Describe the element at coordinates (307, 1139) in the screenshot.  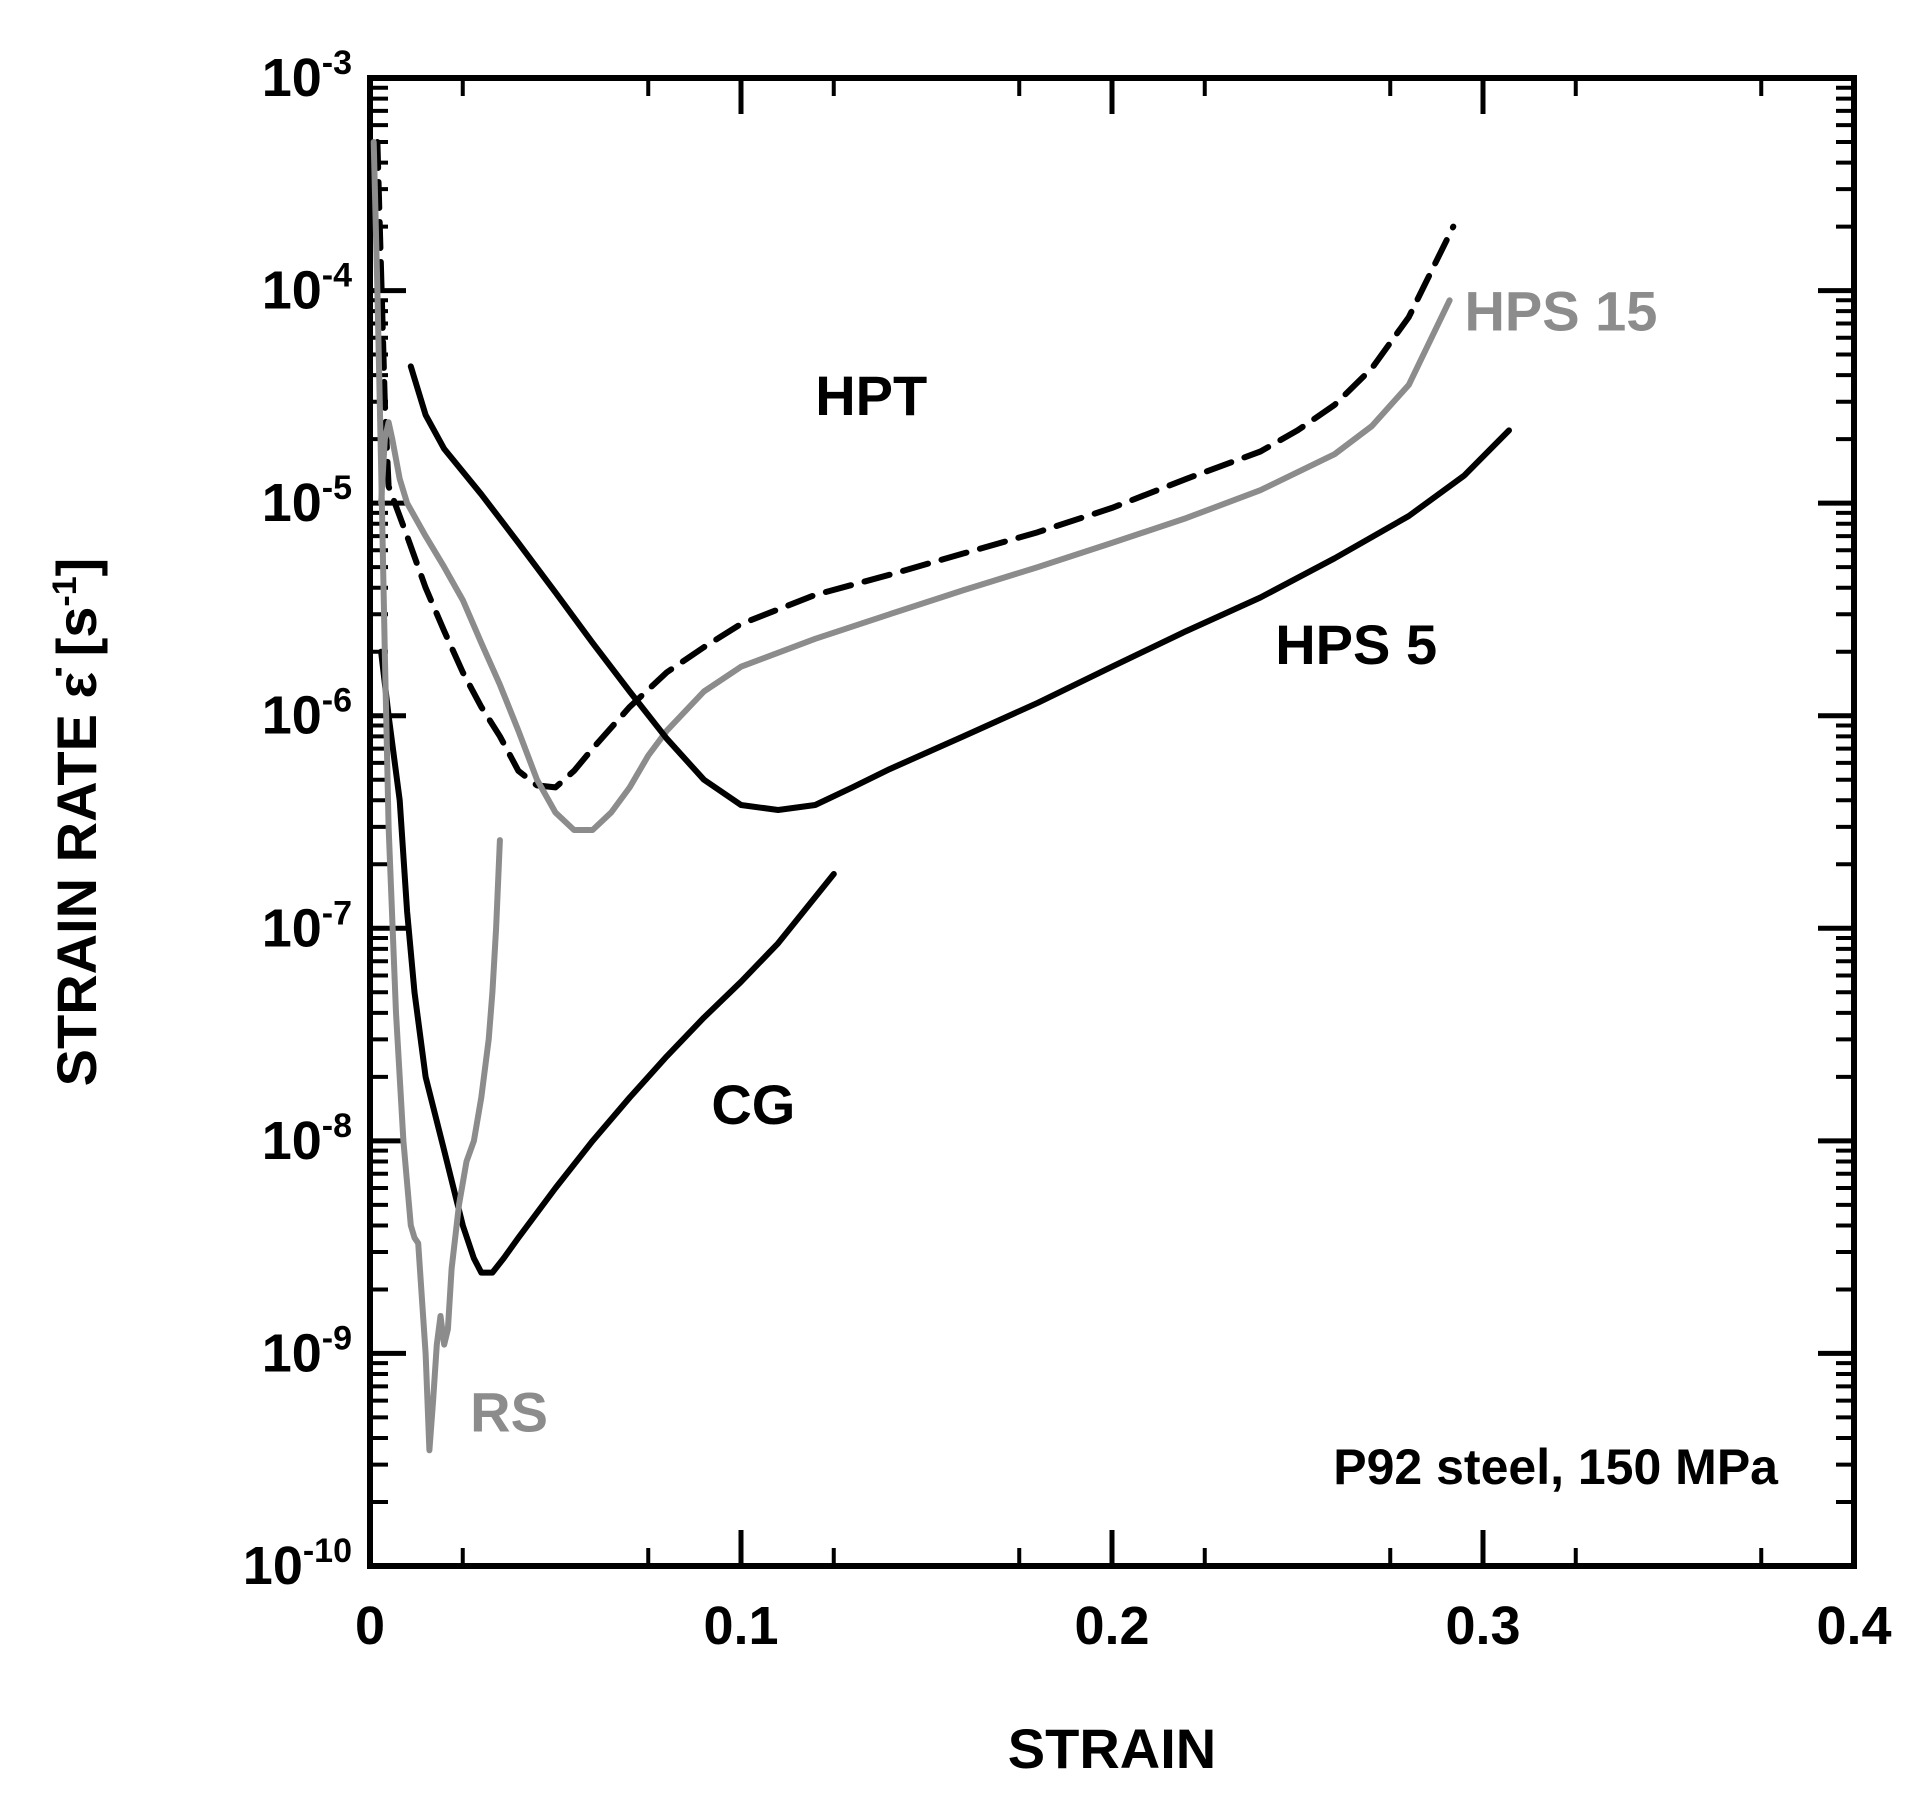
I see `y-tick-label: 10⁻⁸` at that location.